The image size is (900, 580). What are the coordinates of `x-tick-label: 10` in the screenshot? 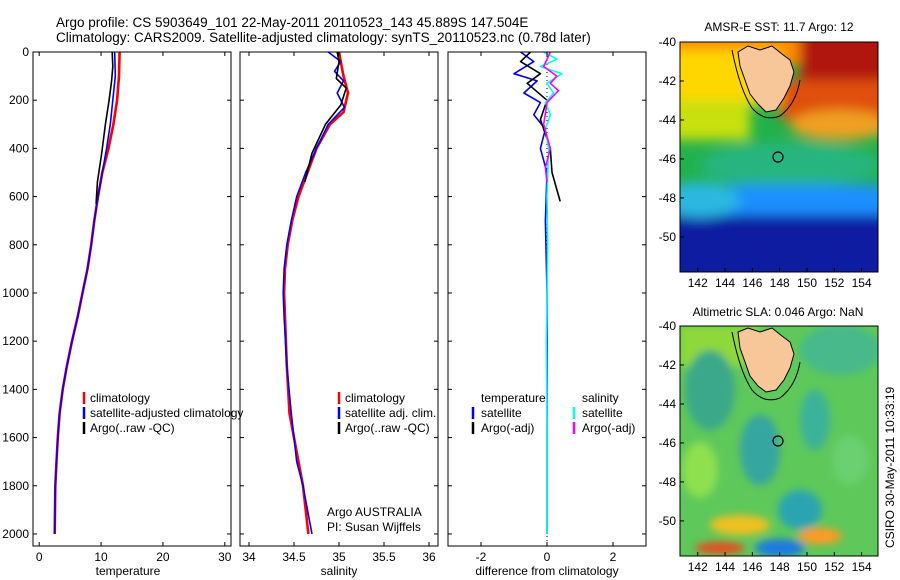 It's located at (101, 557).